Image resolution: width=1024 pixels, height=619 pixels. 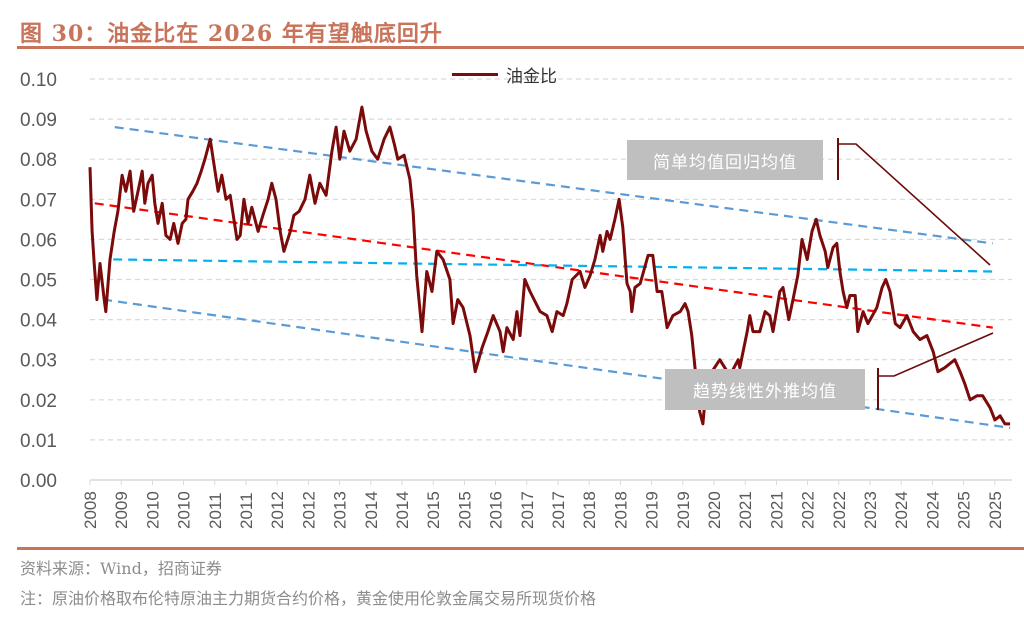 I want to click on x-tick-label: 2016, so click(x=496, y=510).